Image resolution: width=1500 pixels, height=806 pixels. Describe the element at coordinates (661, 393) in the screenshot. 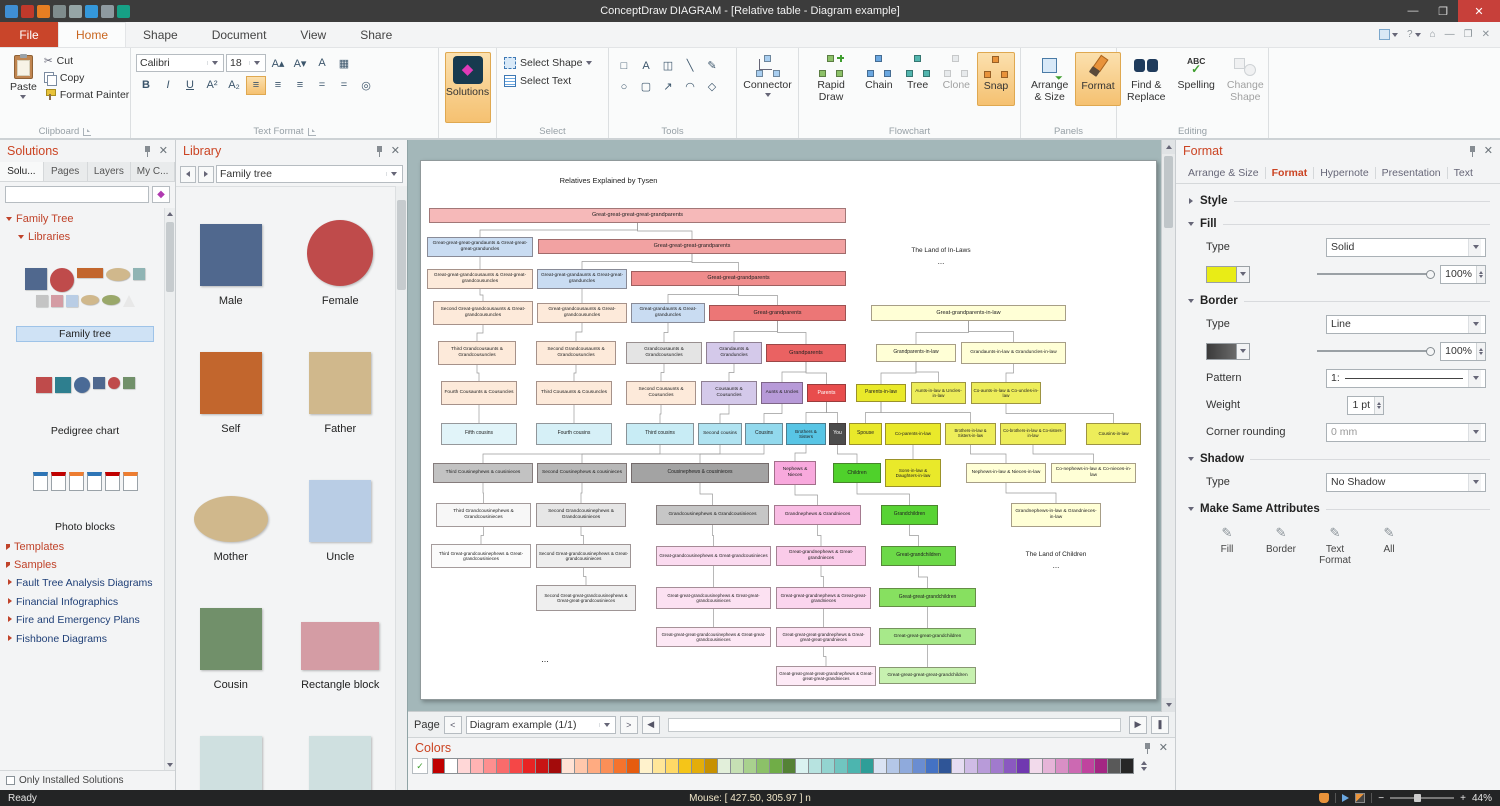

I see `diagram-node: Second Cousaunts & Cousuncles` at that location.